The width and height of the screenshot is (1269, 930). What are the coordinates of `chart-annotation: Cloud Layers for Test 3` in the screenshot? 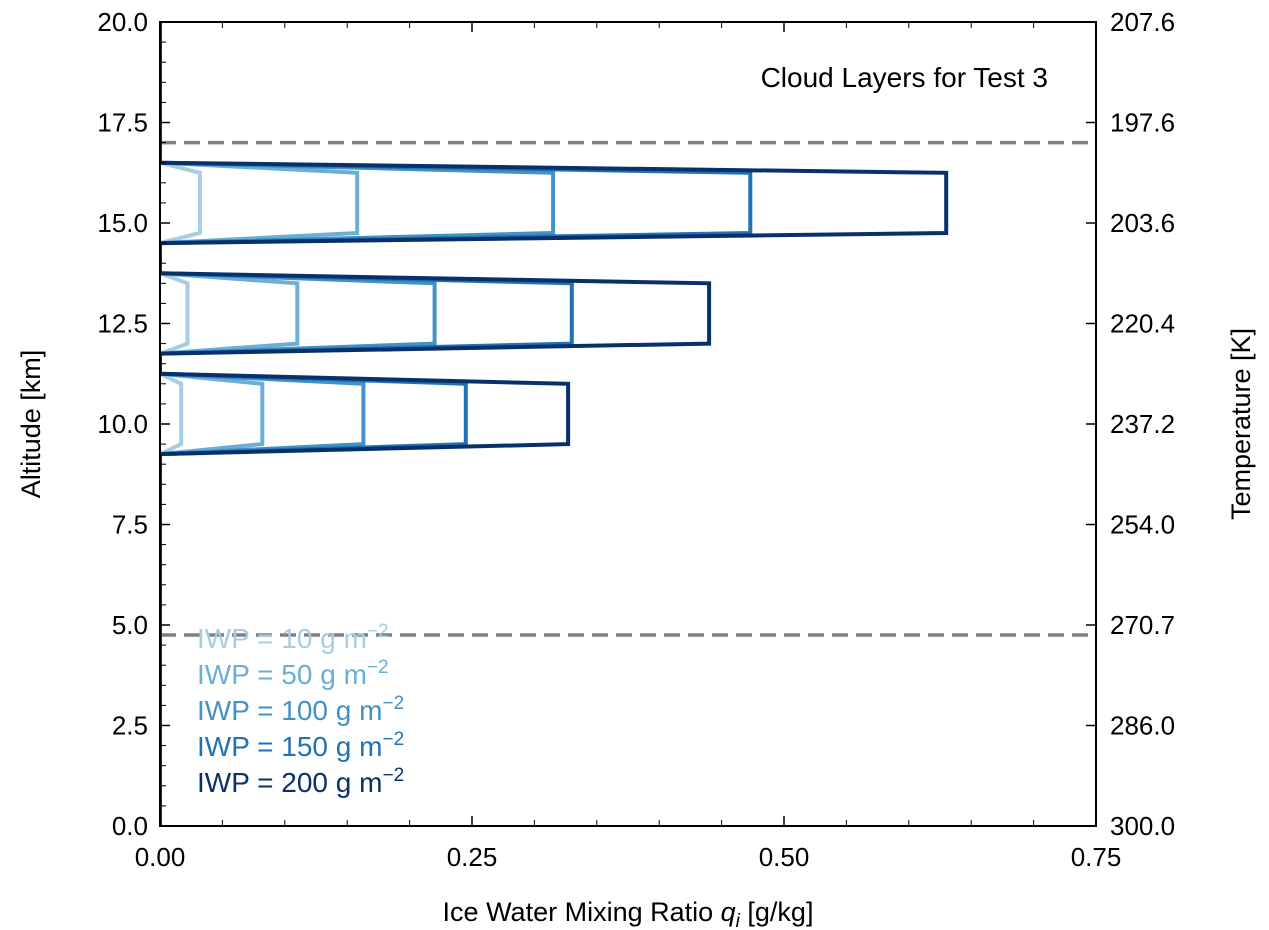 It's located at (904, 77).